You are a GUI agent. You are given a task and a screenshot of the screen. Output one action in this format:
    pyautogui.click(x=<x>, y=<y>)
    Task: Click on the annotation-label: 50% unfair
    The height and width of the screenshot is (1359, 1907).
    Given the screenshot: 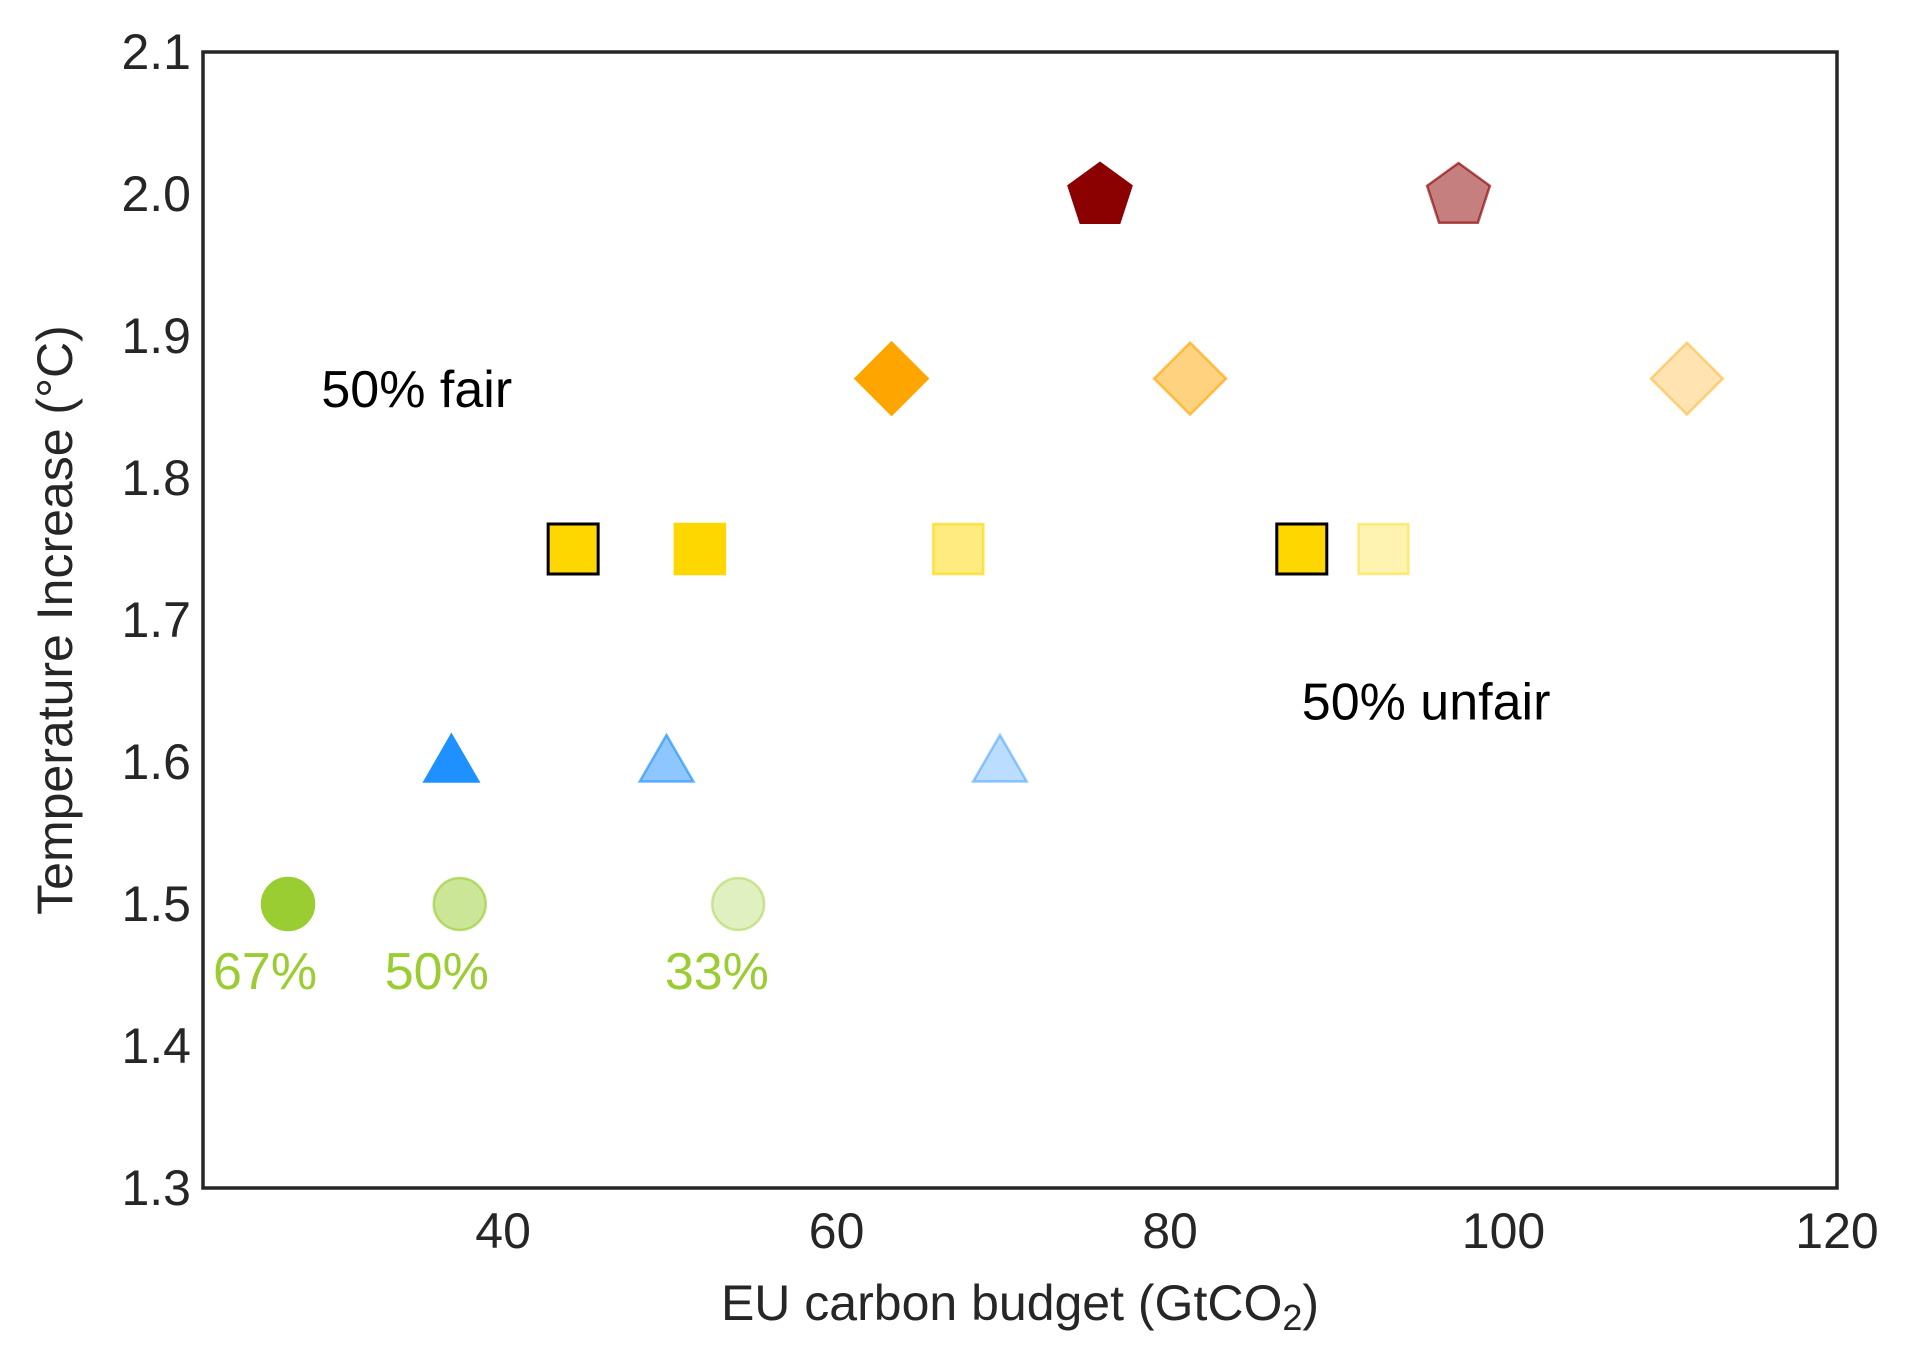 What is the action you would take?
    pyautogui.click(x=1426, y=702)
    